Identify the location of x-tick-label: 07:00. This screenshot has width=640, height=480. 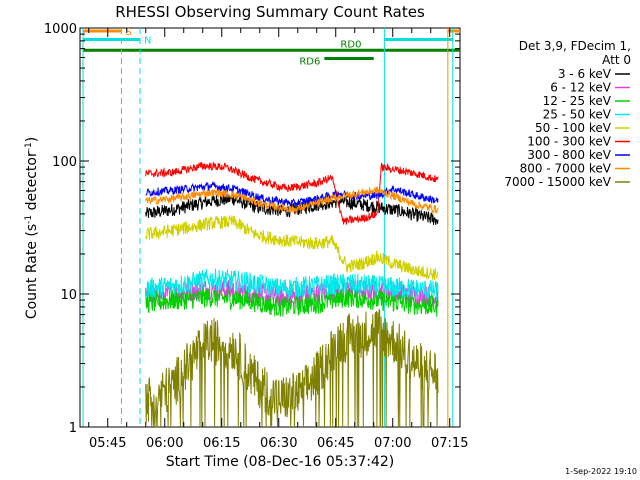
(392, 443).